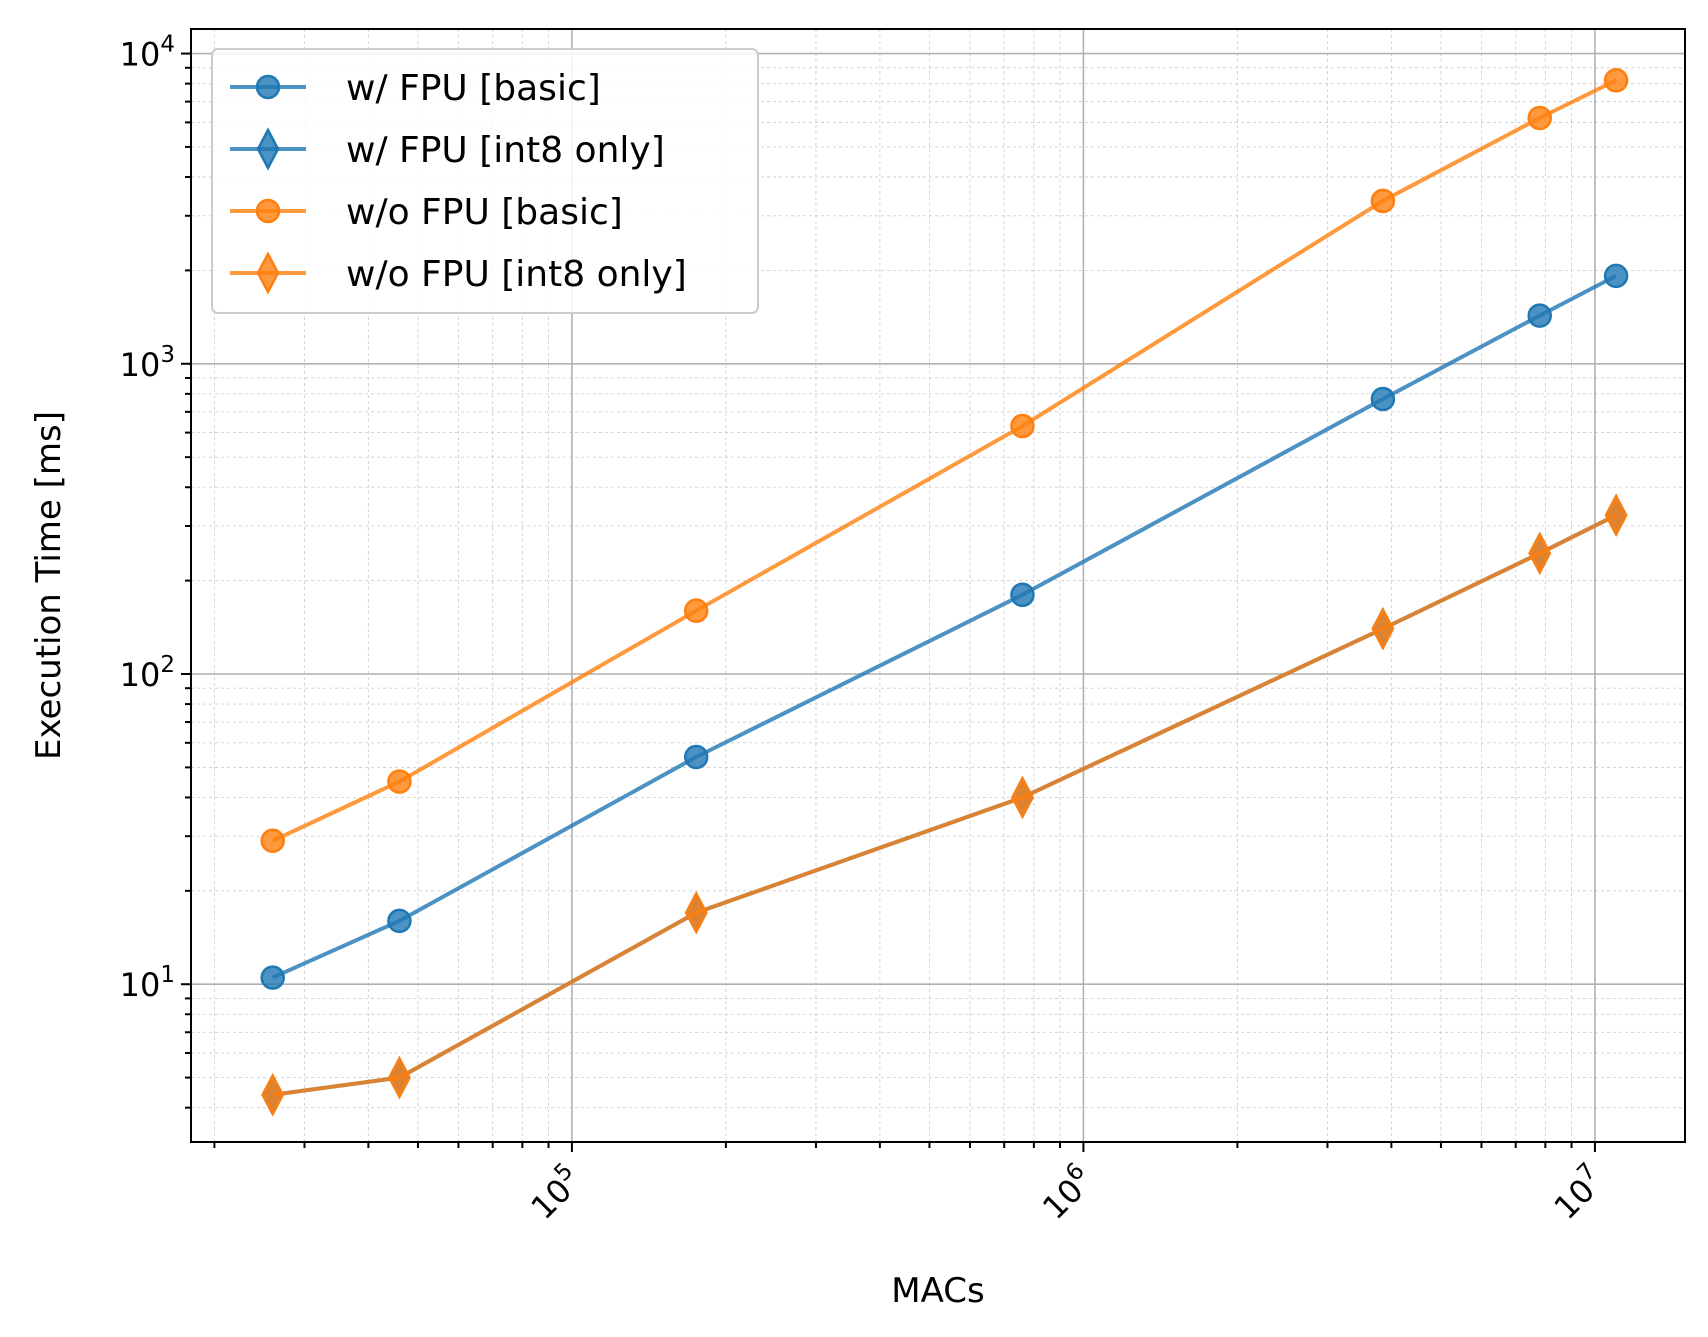 Image resolution: width=1708 pixels, height=1337 pixels. What do you see at coordinates (1066, 1192) in the screenshot?
I see `x-tick-label: 10⁶` at bounding box center [1066, 1192].